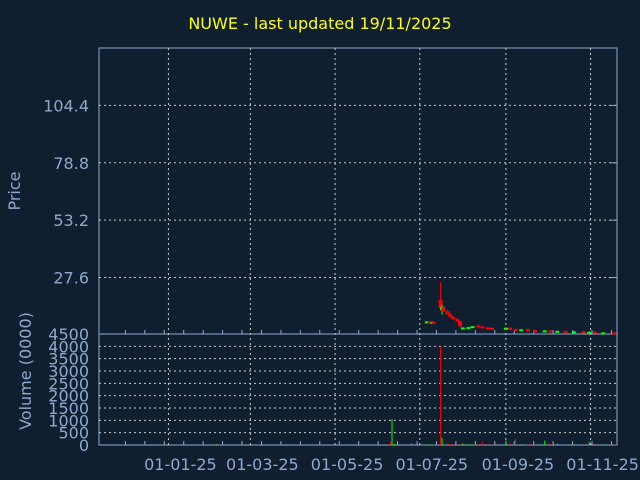 Image resolution: width=640 pixels, height=480 pixels. What do you see at coordinates (84, 445) in the screenshot?
I see `volume-tick-label: 0` at bounding box center [84, 445].